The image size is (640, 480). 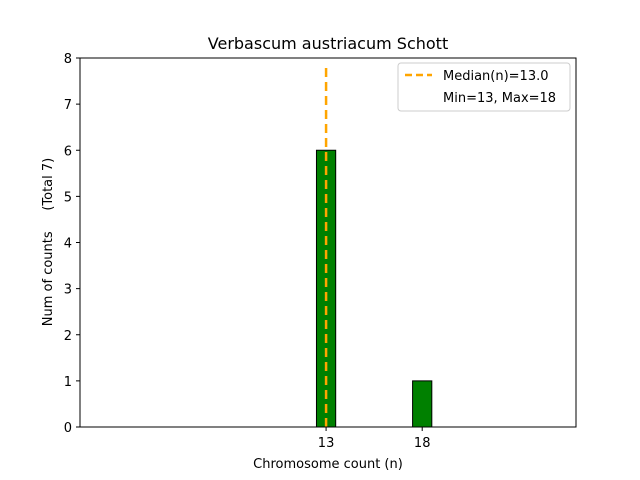 I want to click on y-tick-label-4: 4, so click(x=68, y=244).